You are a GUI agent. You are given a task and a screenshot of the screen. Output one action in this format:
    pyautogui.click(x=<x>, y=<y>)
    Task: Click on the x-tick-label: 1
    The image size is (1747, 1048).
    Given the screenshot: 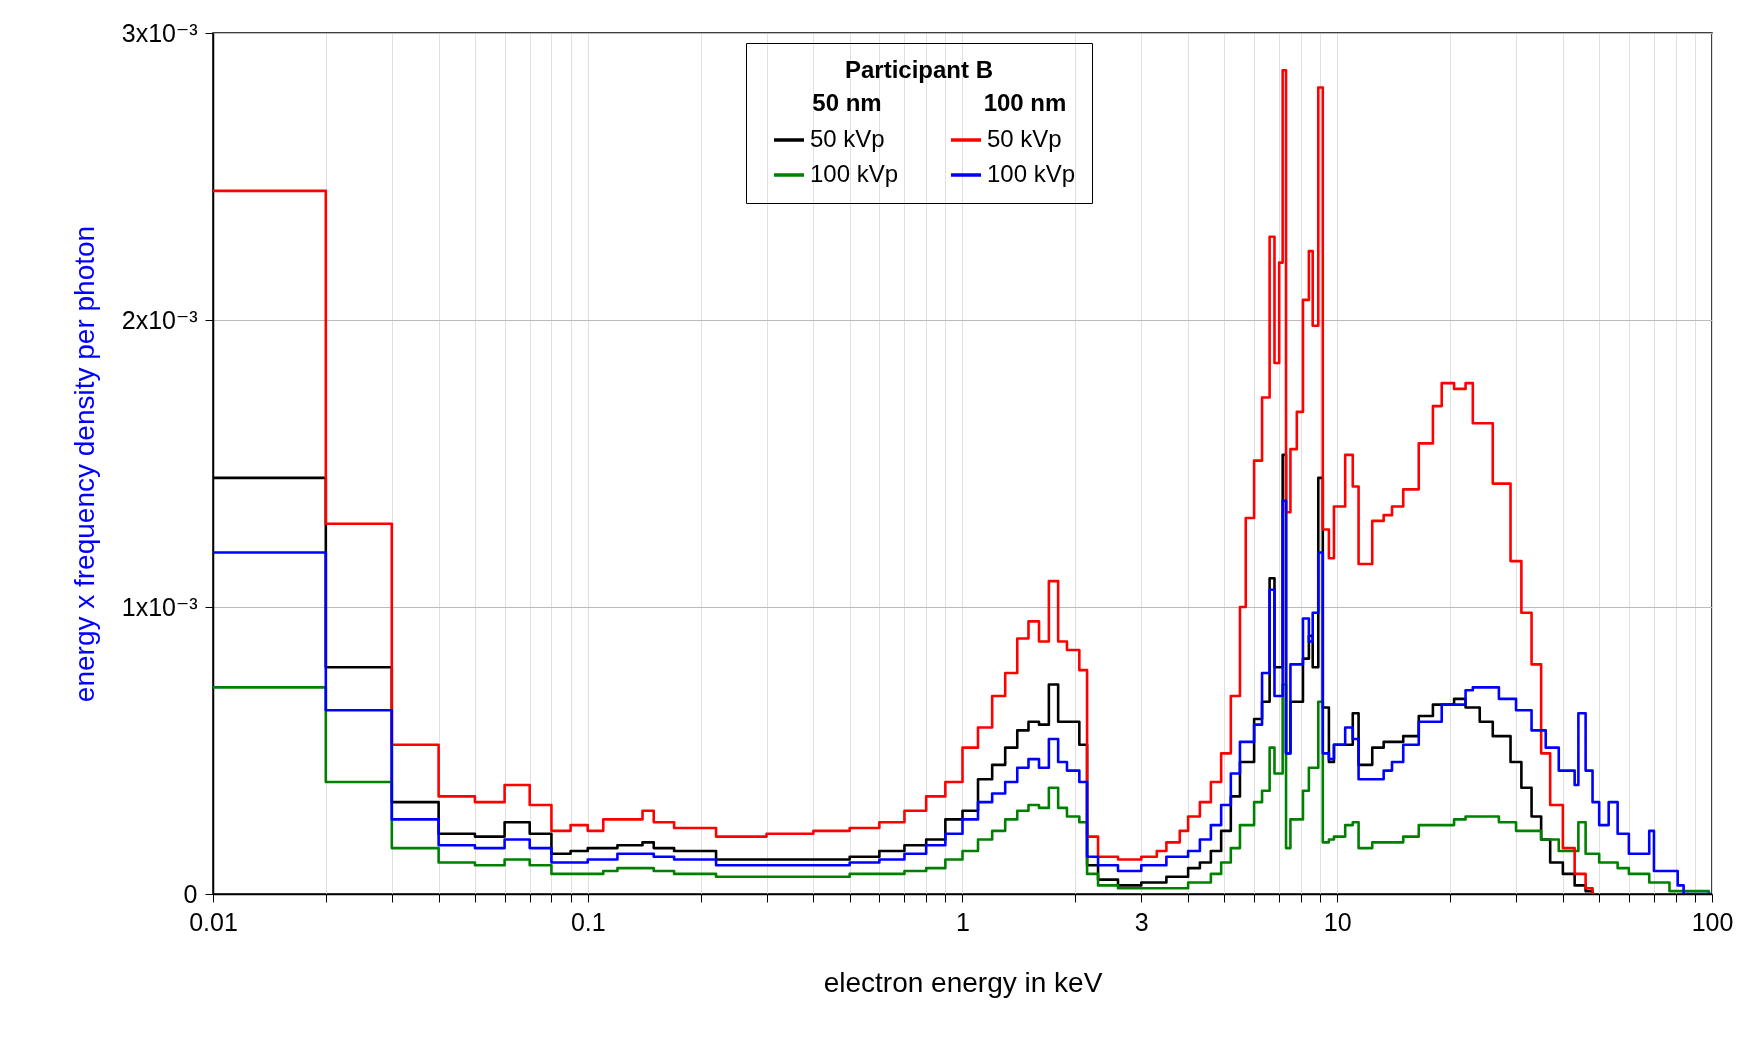 What is the action you would take?
    pyautogui.click(x=963, y=921)
    